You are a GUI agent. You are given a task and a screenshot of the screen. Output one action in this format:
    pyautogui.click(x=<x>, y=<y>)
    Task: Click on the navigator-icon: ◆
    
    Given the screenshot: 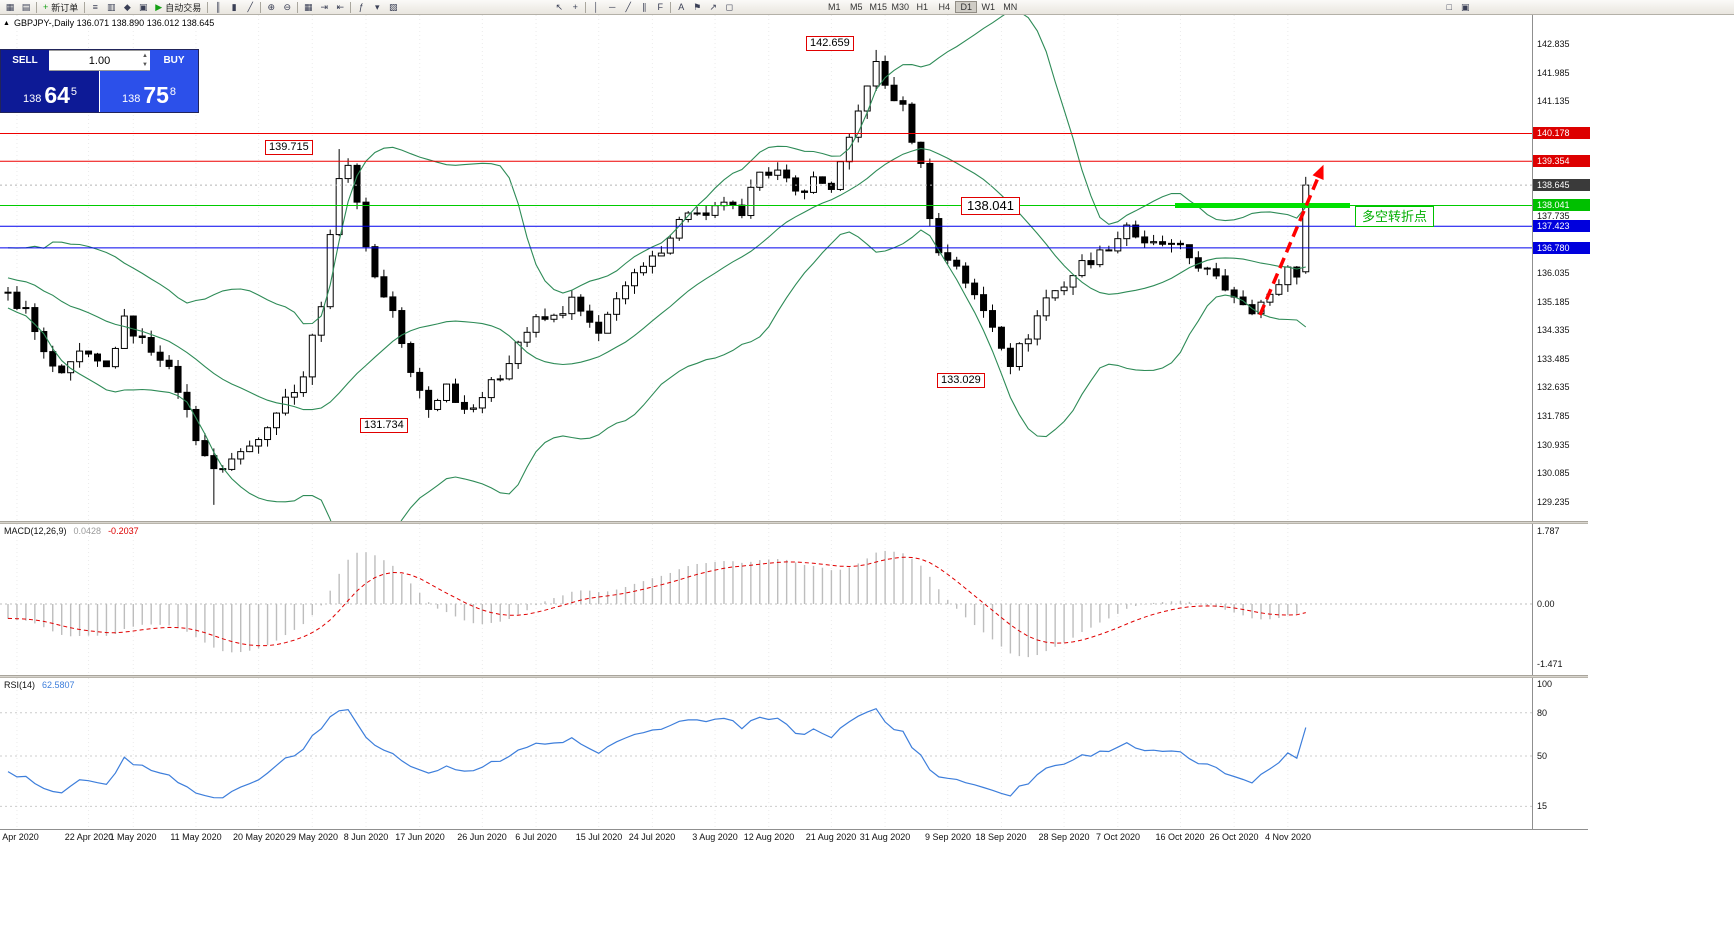 What is the action you would take?
    pyautogui.click(x=127, y=6)
    